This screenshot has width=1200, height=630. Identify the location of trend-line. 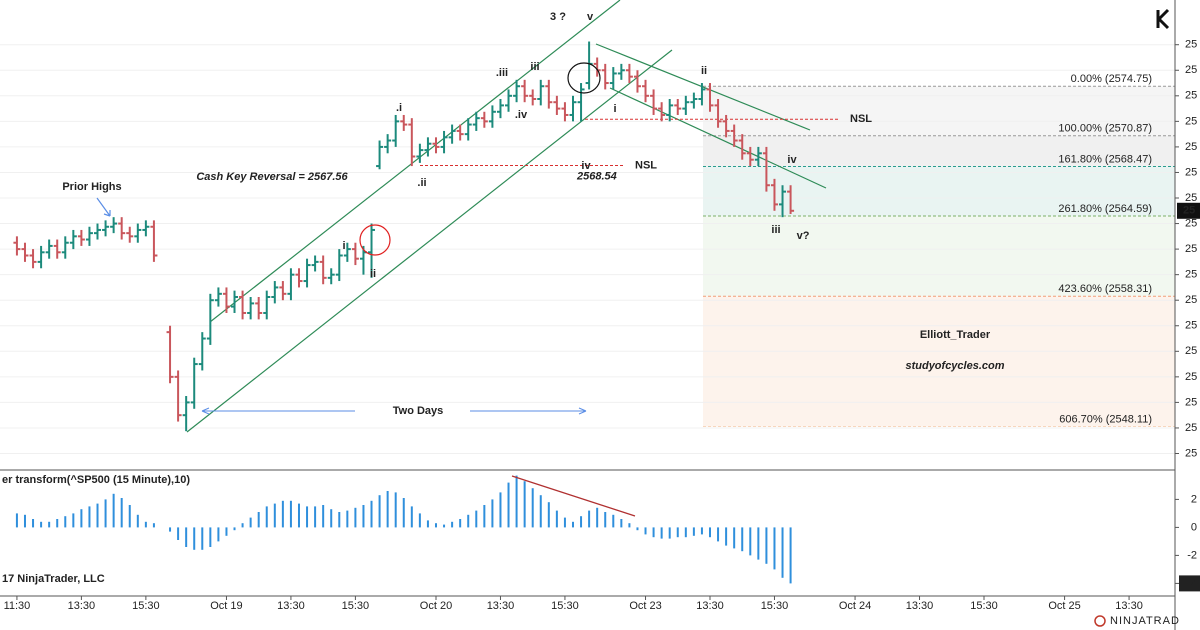
(718, 138).